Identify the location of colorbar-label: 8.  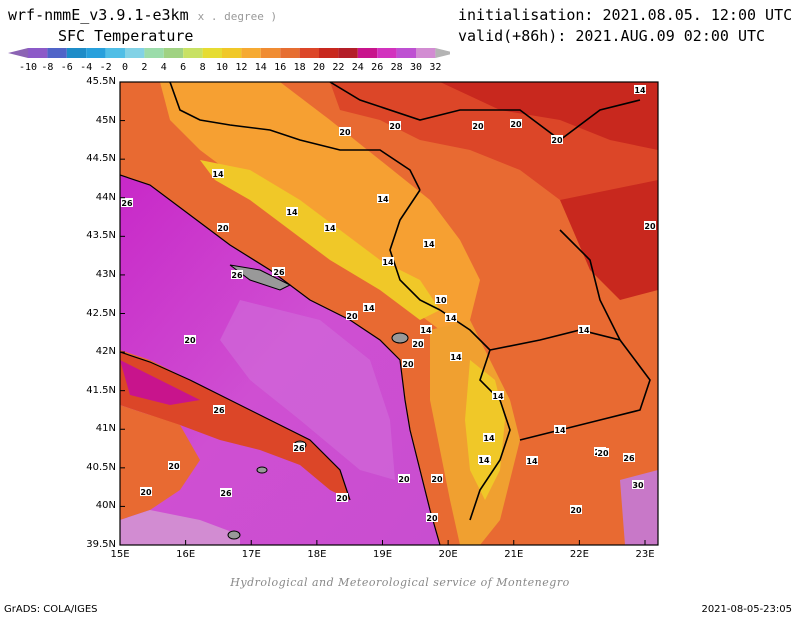
(203, 67).